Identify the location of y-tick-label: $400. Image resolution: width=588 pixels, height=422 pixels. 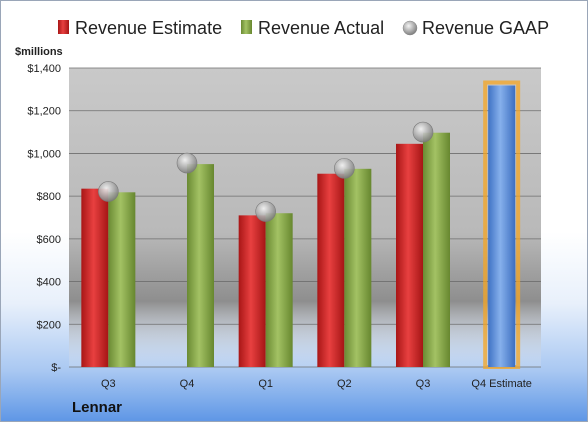
(49, 283).